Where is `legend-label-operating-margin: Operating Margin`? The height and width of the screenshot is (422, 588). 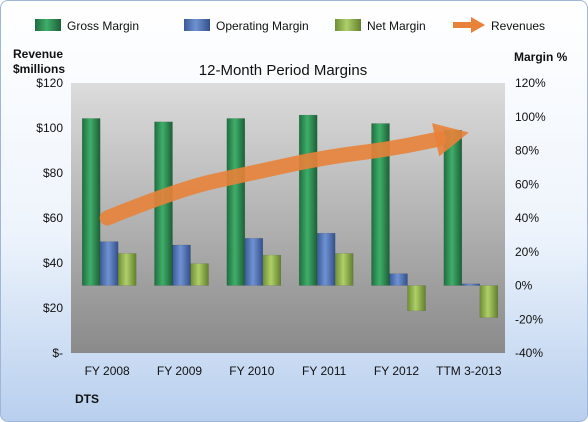
legend-label-operating-margin: Operating Margin is located at coordinates (262, 26).